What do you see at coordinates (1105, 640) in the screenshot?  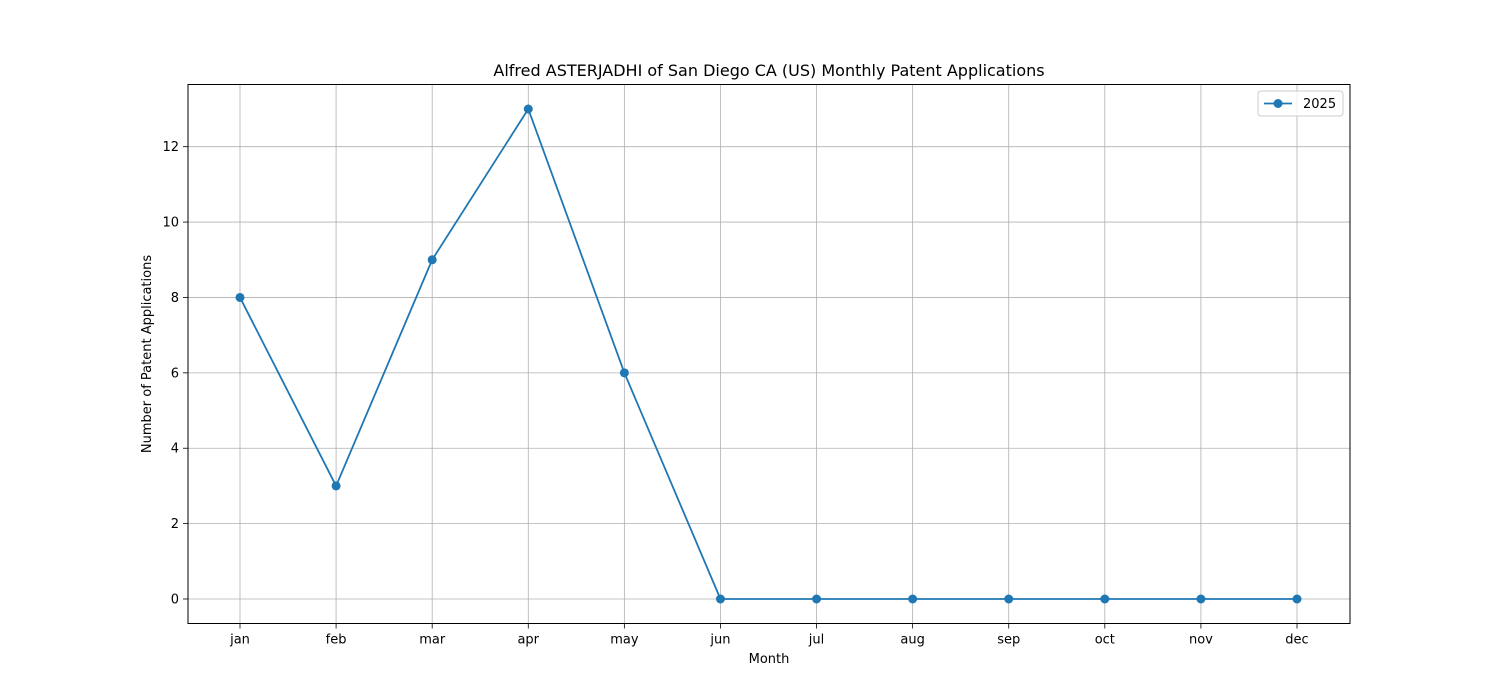 I see `x-tick-label: oct` at bounding box center [1105, 640].